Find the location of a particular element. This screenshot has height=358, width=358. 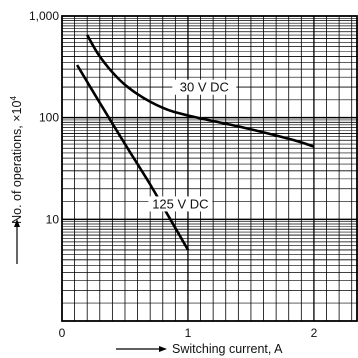

series-label-125-v-dc: 125 V DC is located at coordinates (180, 203).